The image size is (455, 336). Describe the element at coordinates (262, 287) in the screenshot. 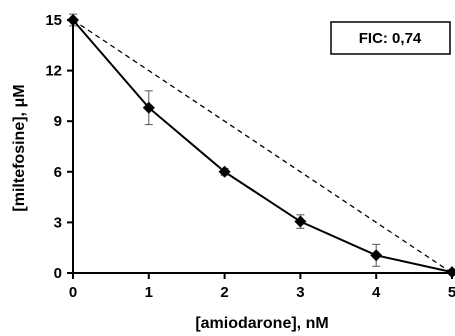

I see `x-tick-group: 0 1 2 3 4 5` at that location.